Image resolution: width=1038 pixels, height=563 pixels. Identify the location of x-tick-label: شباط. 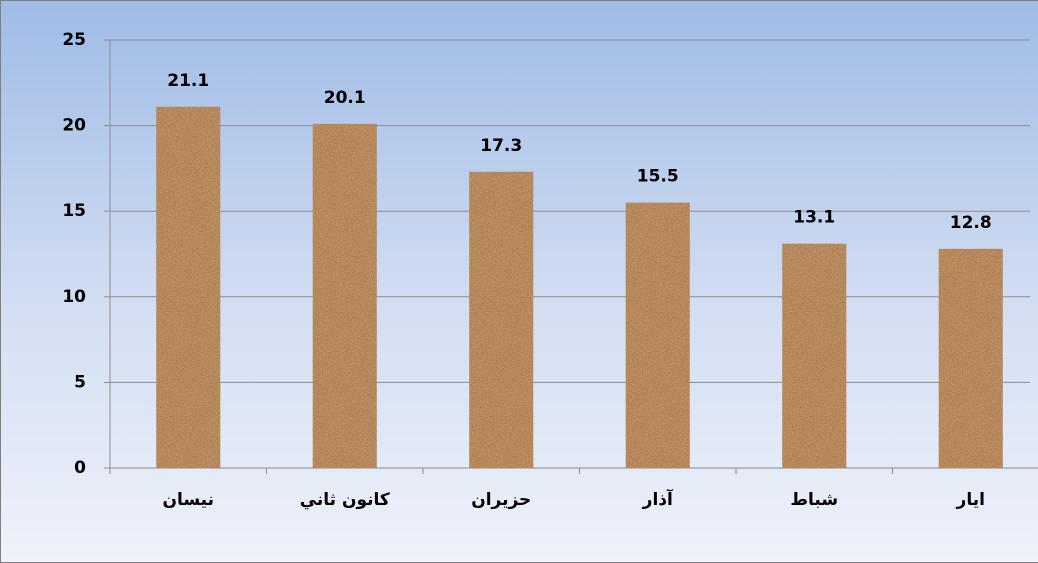
(814, 500).